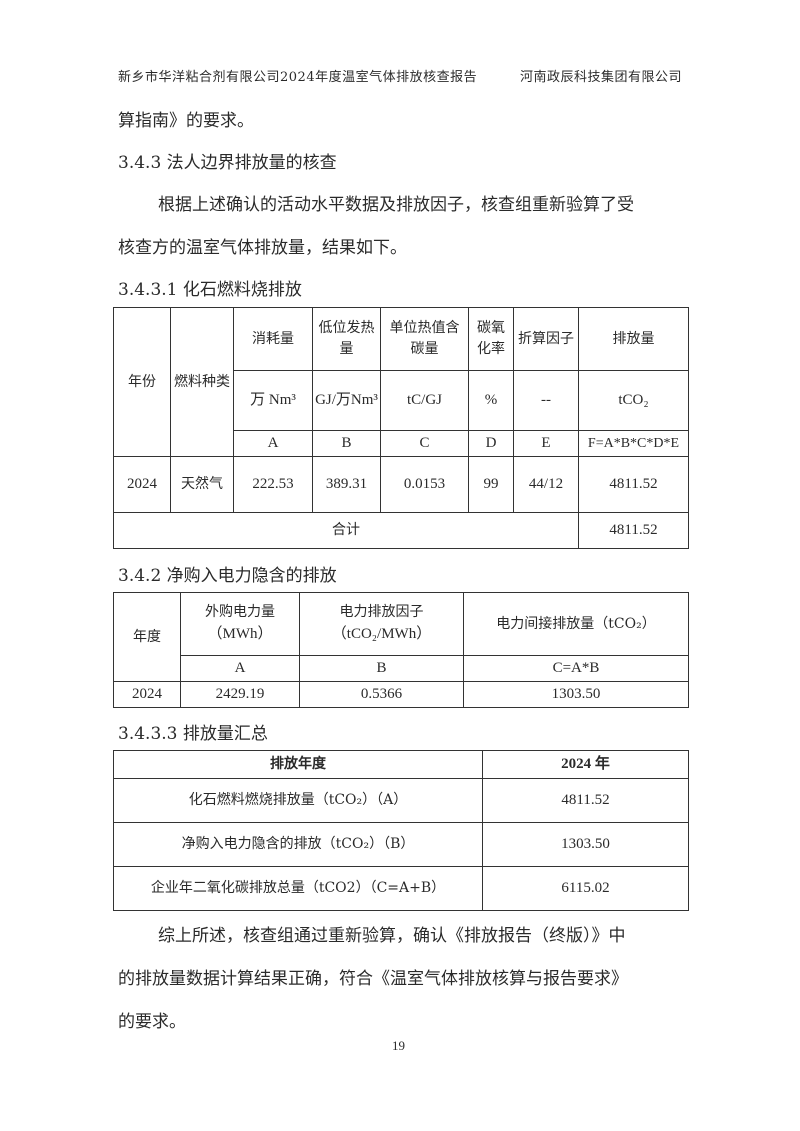  Describe the element at coordinates (585, 888) in the screenshot. I see `row-value: 6115.02` at that location.